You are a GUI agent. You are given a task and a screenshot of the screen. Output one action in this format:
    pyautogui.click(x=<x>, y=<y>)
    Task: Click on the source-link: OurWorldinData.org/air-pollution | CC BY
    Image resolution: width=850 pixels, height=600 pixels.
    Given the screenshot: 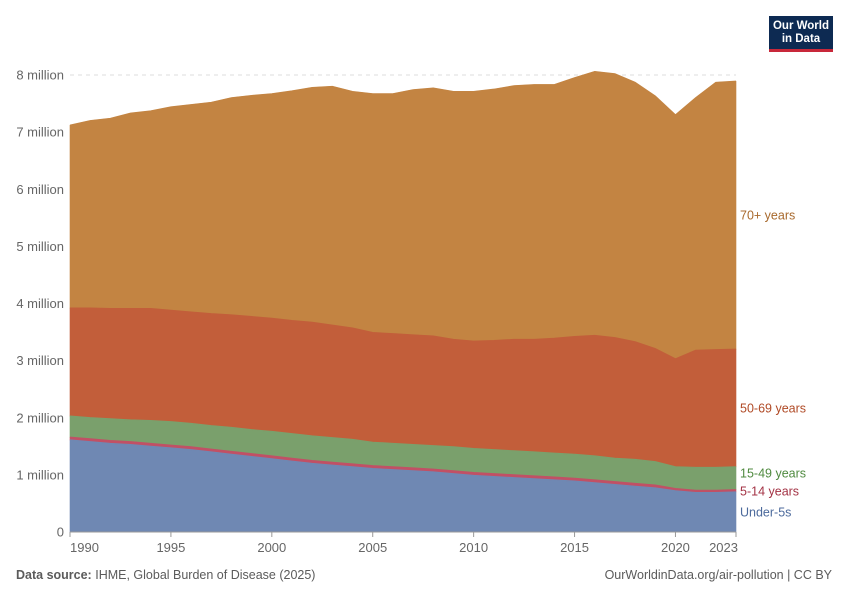 What is the action you would take?
    pyautogui.click(x=718, y=575)
    